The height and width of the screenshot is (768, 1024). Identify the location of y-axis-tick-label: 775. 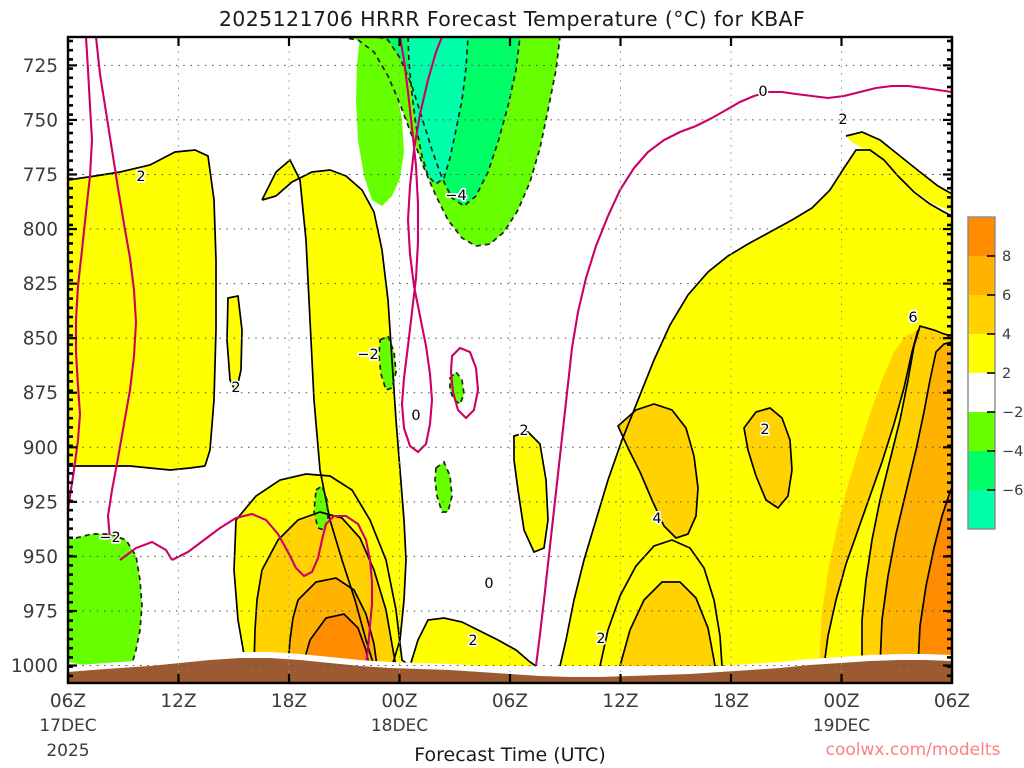
(40, 175).